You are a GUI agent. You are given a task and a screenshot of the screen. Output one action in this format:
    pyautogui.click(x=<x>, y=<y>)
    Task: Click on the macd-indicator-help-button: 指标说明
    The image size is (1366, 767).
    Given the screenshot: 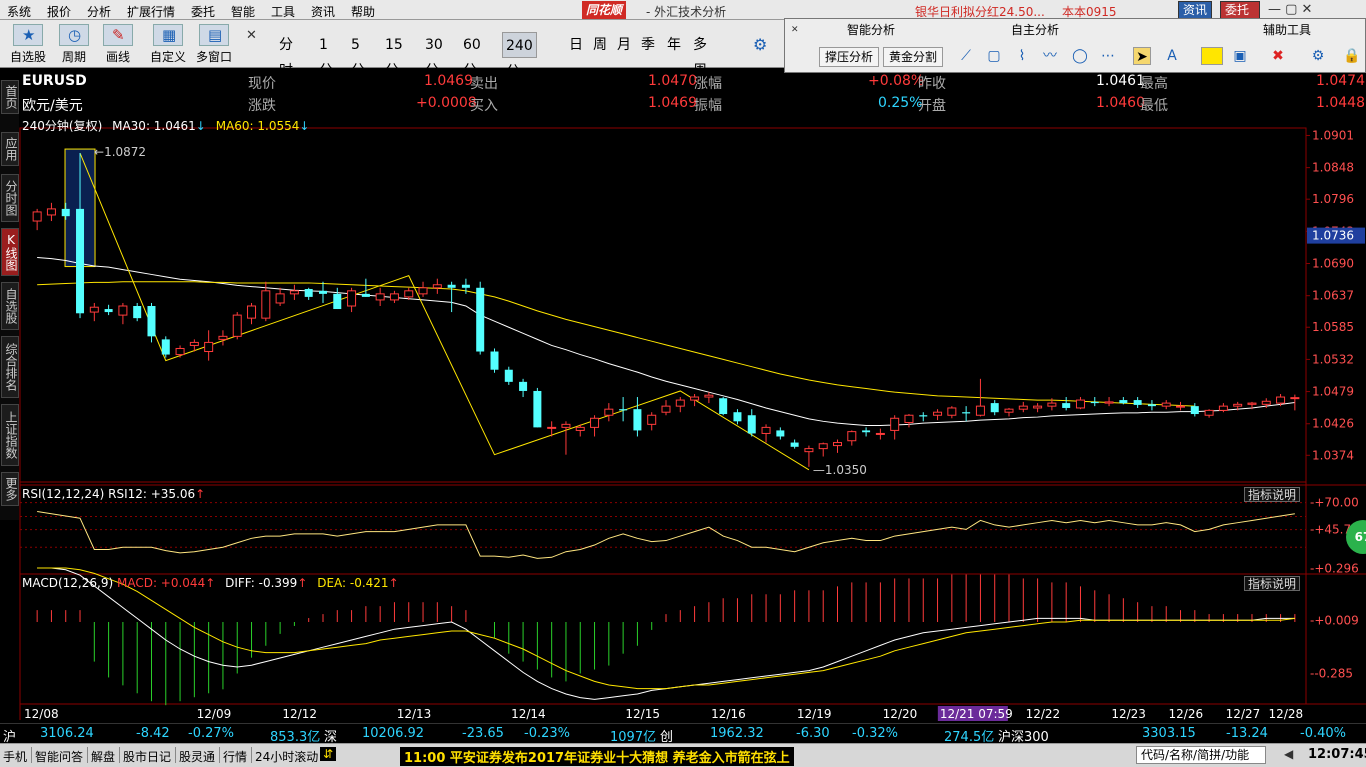 What is the action you would take?
    pyautogui.click(x=1272, y=583)
    